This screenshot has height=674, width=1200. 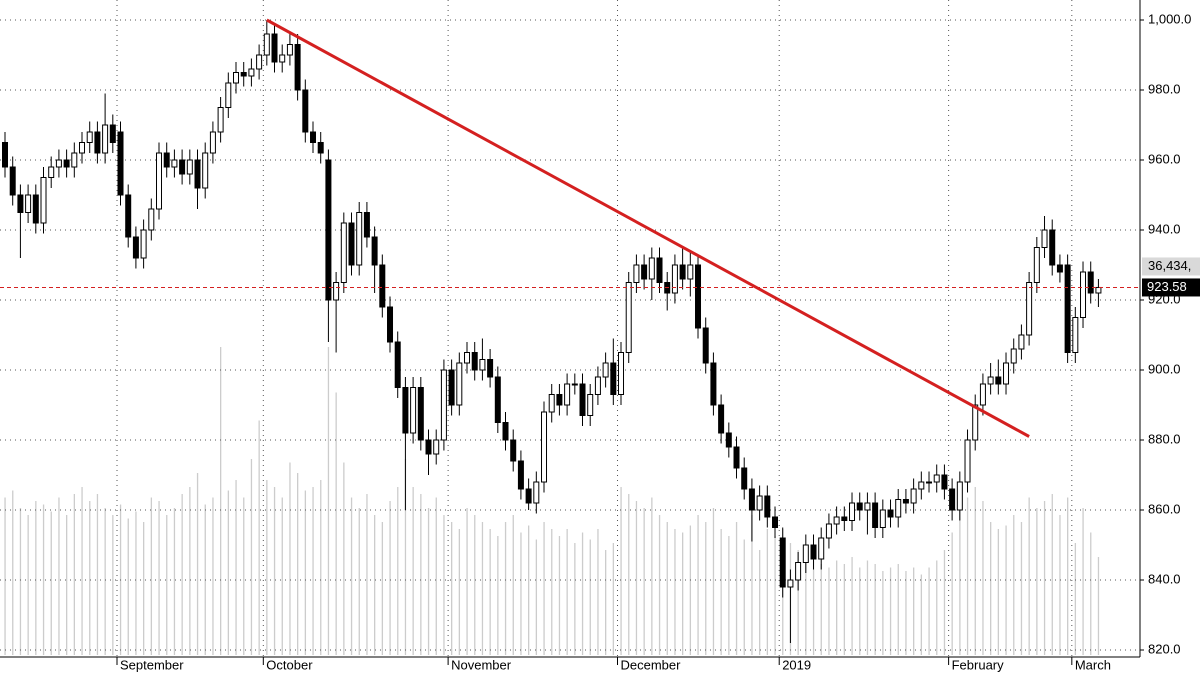 I want to click on x-tick-label: 2019, so click(x=796, y=664).